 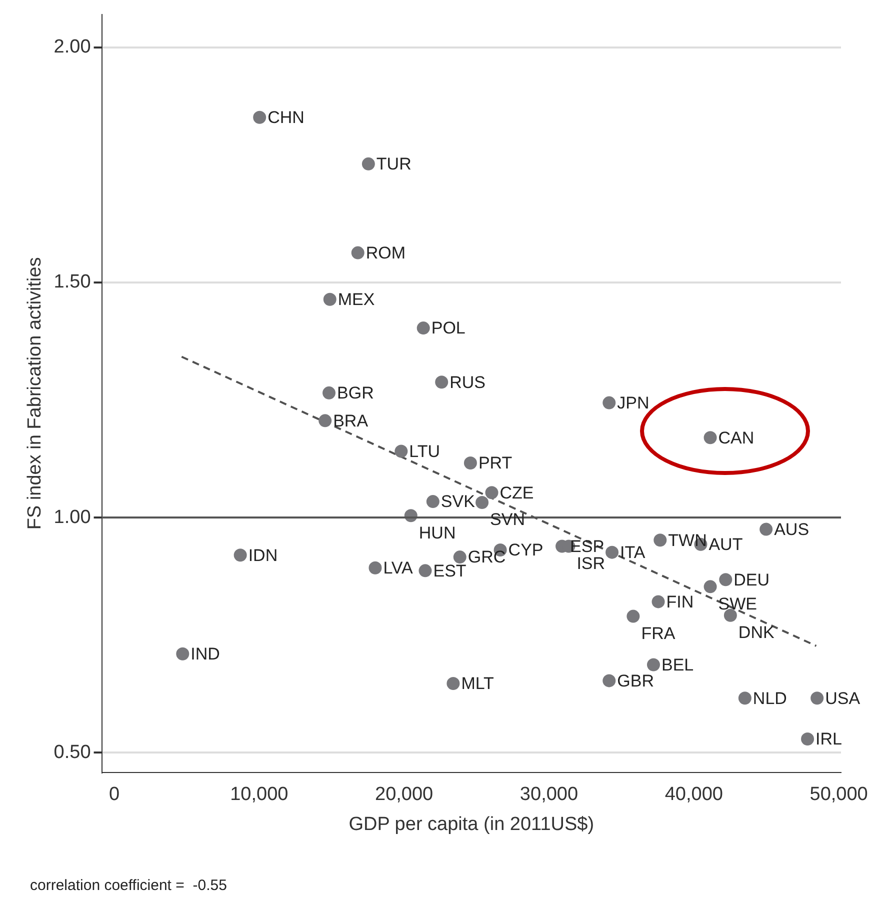 I want to click on annotation: BGR, so click(x=355, y=393).